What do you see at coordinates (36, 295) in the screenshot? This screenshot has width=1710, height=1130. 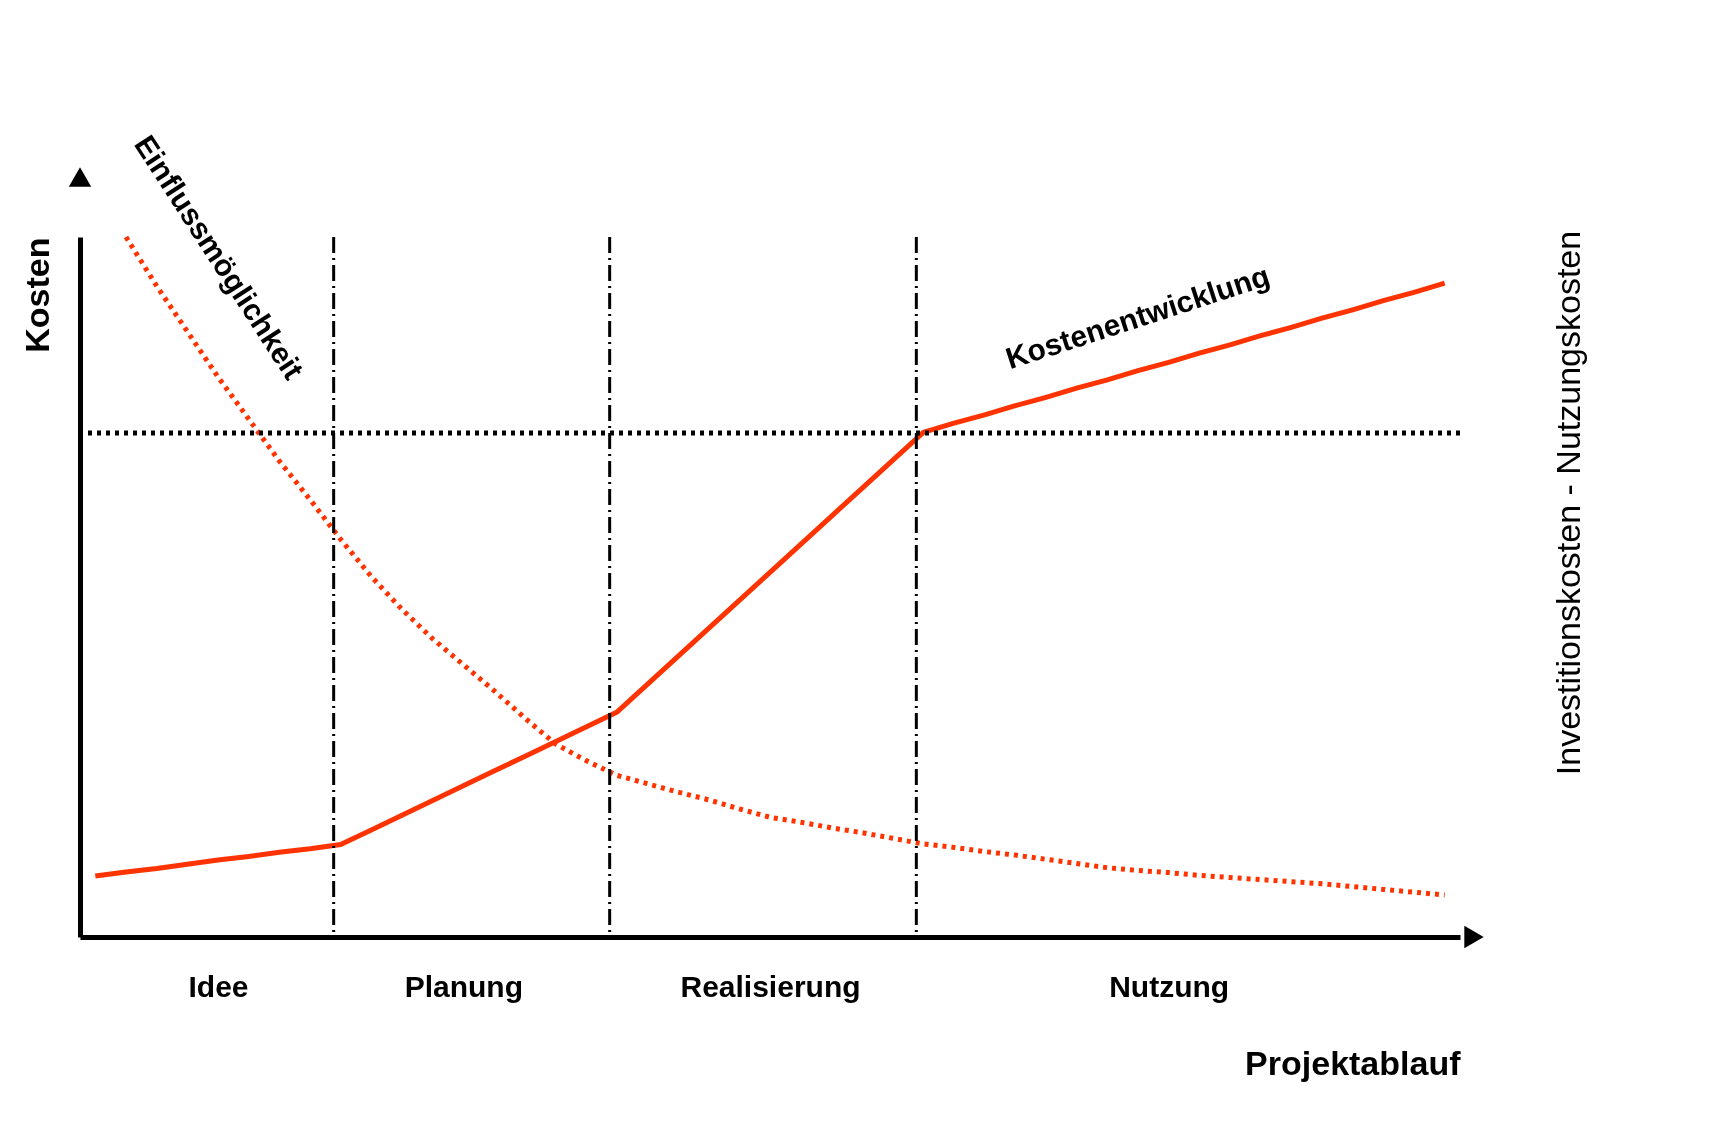 I see `y-axis-title: Kosten` at bounding box center [36, 295].